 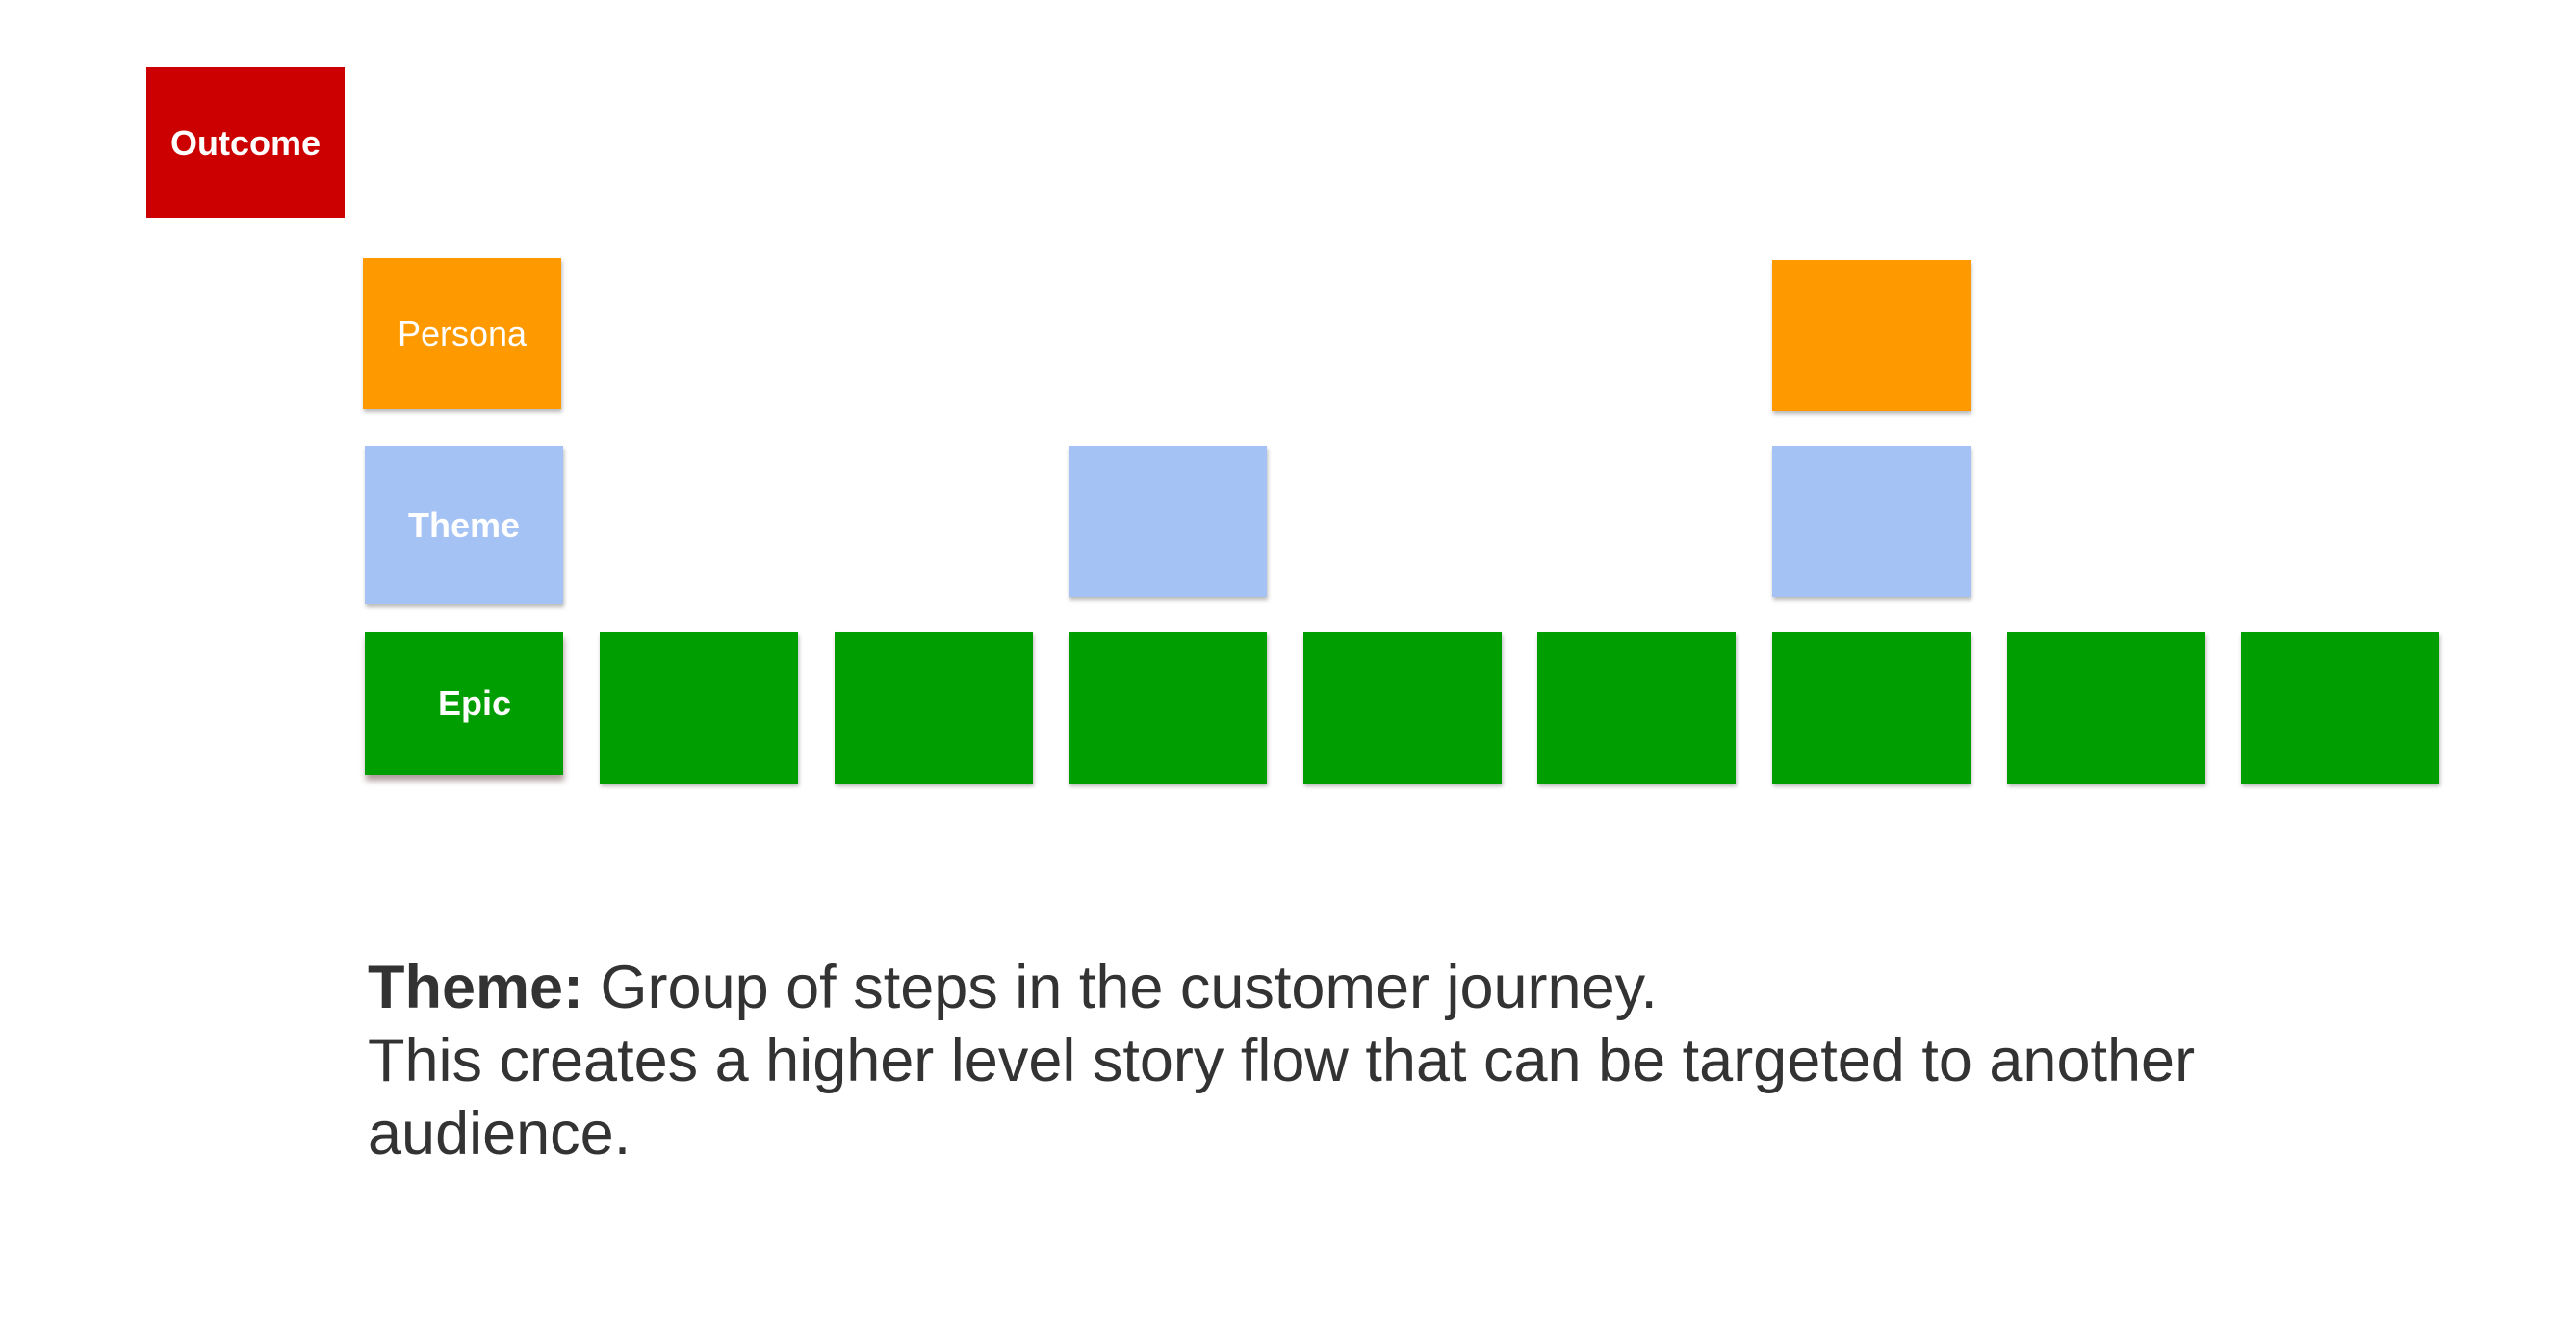 I want to click on theme-label: Theme, so click(x=464, y=525).